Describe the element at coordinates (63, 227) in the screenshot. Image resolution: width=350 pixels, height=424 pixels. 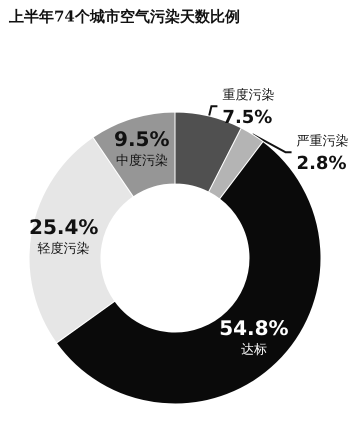
I see `data-label: 25.4%` at that location.